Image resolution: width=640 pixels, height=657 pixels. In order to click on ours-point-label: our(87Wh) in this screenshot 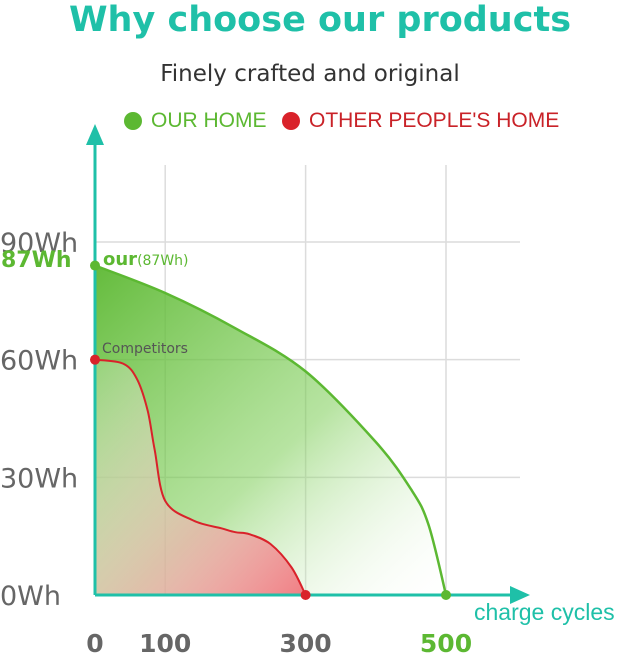, I will do `click(146, 259)`.